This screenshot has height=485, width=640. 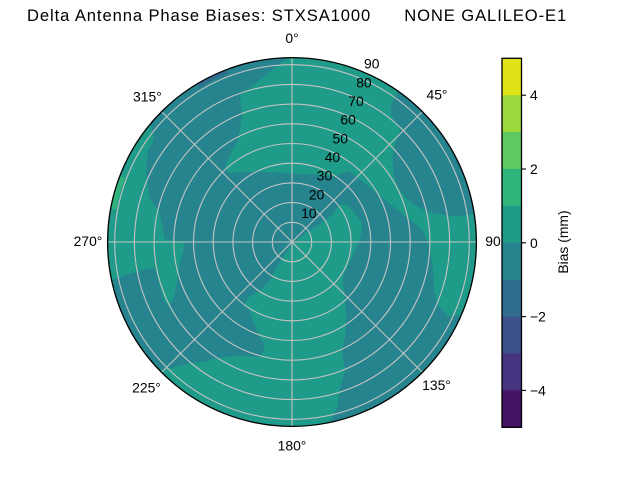 I want to click on svg-text: −4, so click(x=538, y=390).